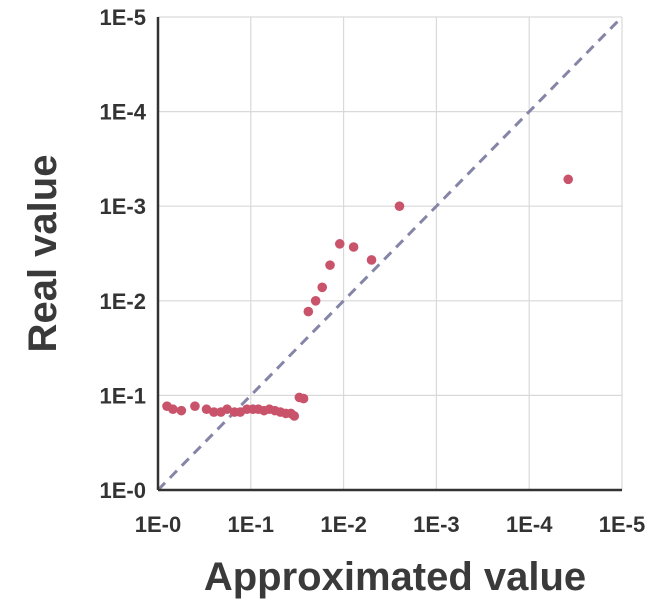  What do you see at coordinates (123, 17) in the screenshot?
I see `y-tick-label: 1E-5` at bounding box center [123, 17].